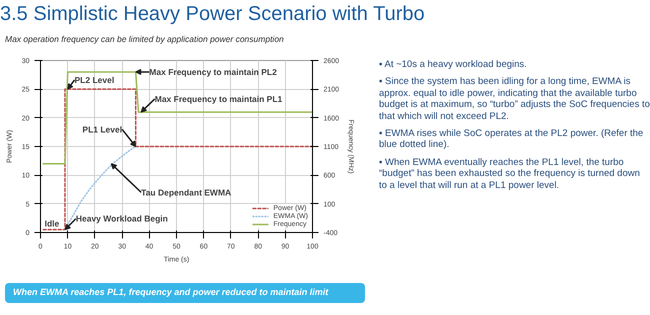  Describe the element at coordinates (170, 292) in the screenshot. I see `text: When EWMA reaches PL1, frequency and power reduced to maintain limit` at that location.